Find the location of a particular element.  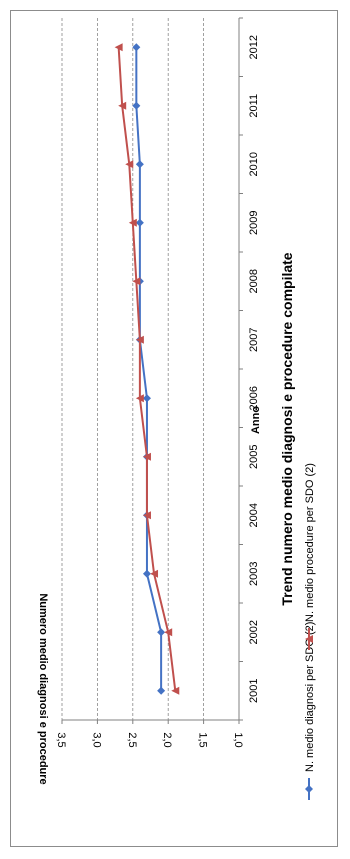

y-axis-title: Numero medio diagnosi e procedure is located at coordinates (43, 688).